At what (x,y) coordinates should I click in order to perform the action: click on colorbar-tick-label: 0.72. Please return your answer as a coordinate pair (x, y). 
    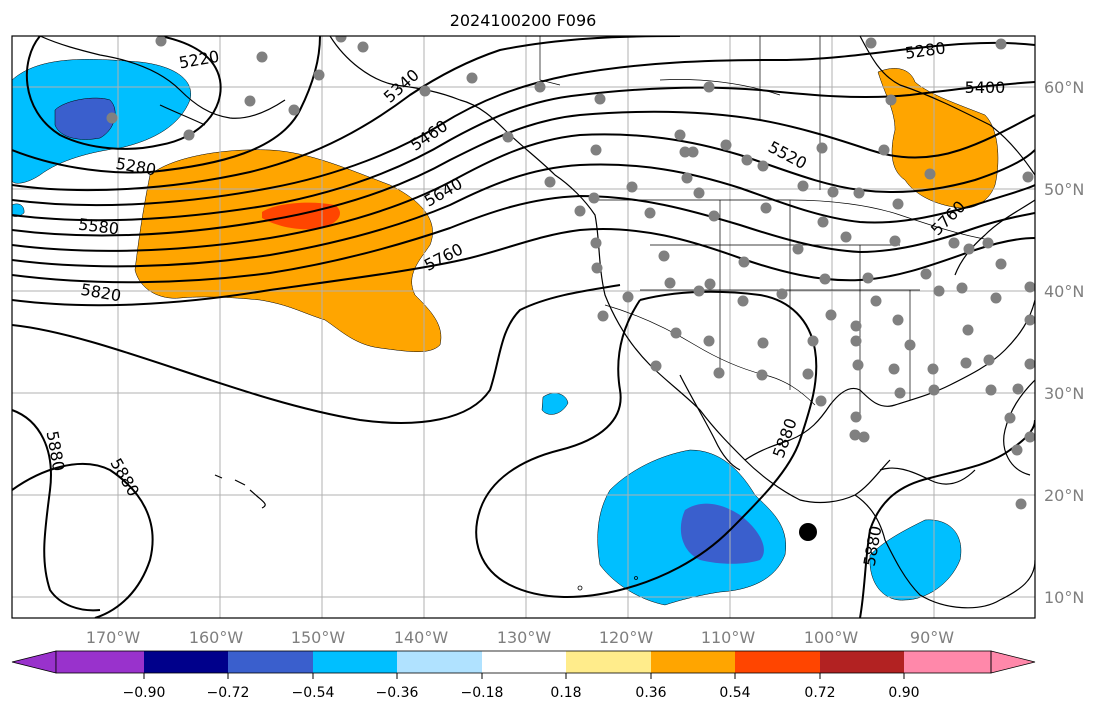
    Looking at the image, I should click on (819, 693).